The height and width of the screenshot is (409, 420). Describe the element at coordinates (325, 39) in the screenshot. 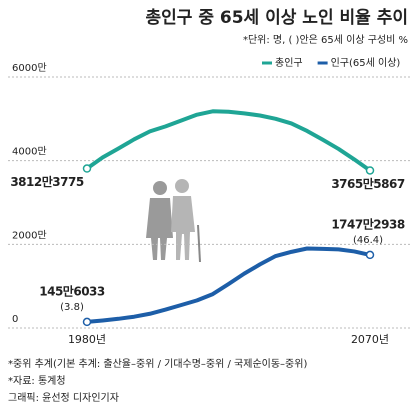

I see `chart-subtitle: *단위: 명, ( )안은 65세 이상 구성비 %` at that location.